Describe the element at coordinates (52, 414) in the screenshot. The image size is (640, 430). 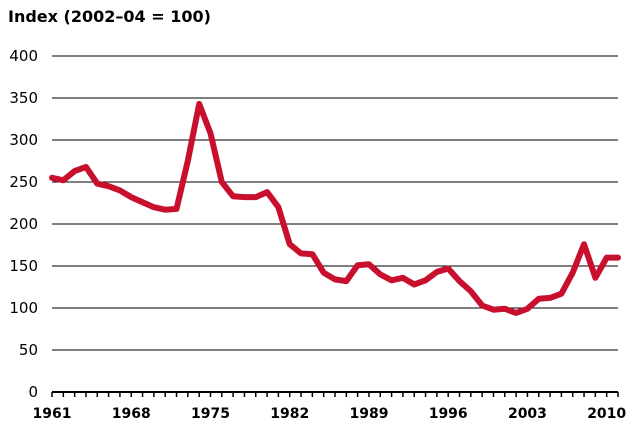
I see `x-tick-label-1961: 1961` at that location.